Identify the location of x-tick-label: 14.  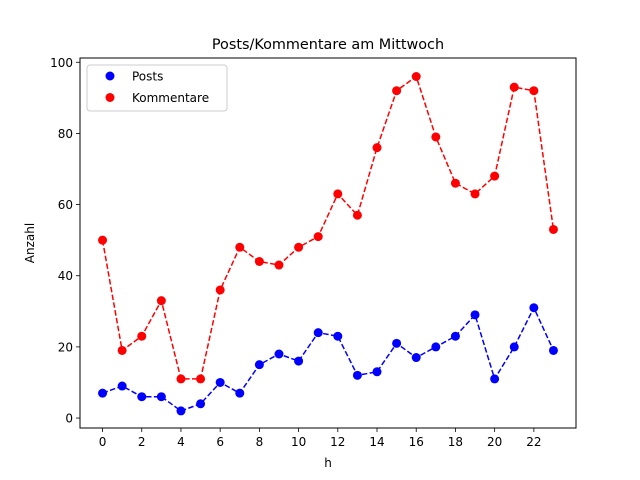
(376, 442).